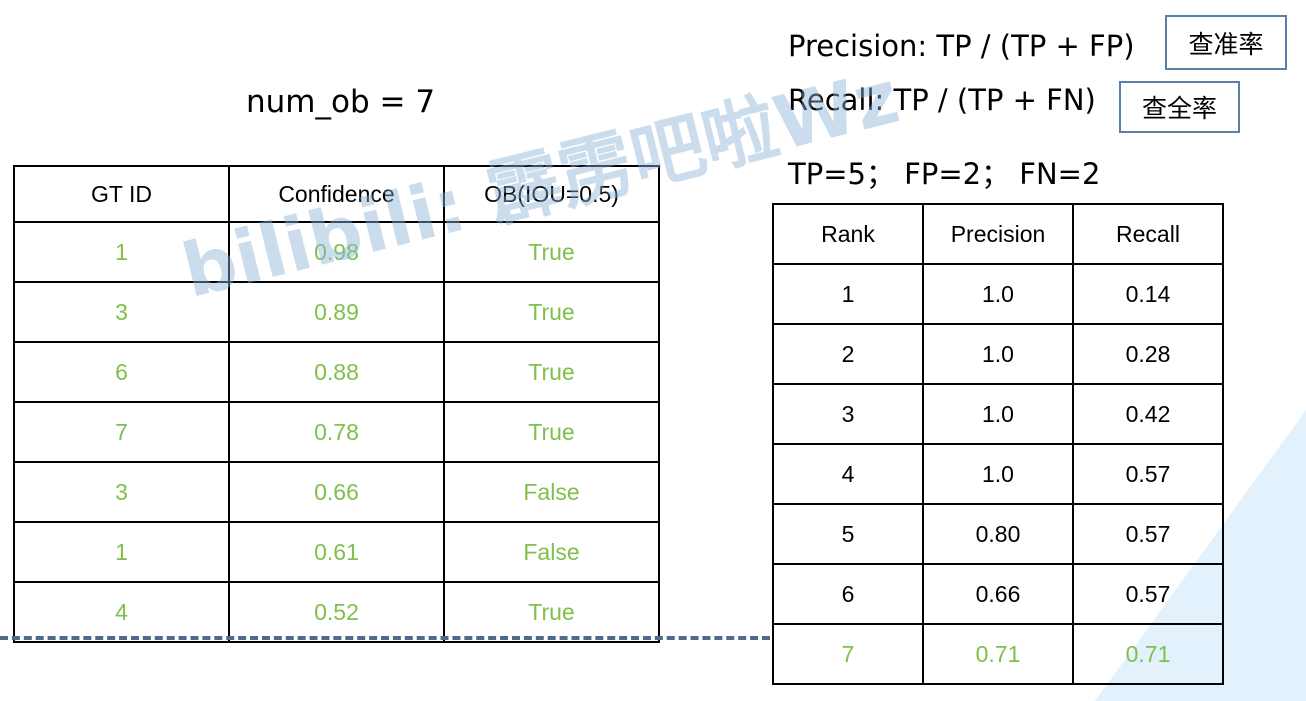 Image resolution: width=1306 pixels, height=701 pixels. I want to click on dashed-threshold-line, so click(385, 638).